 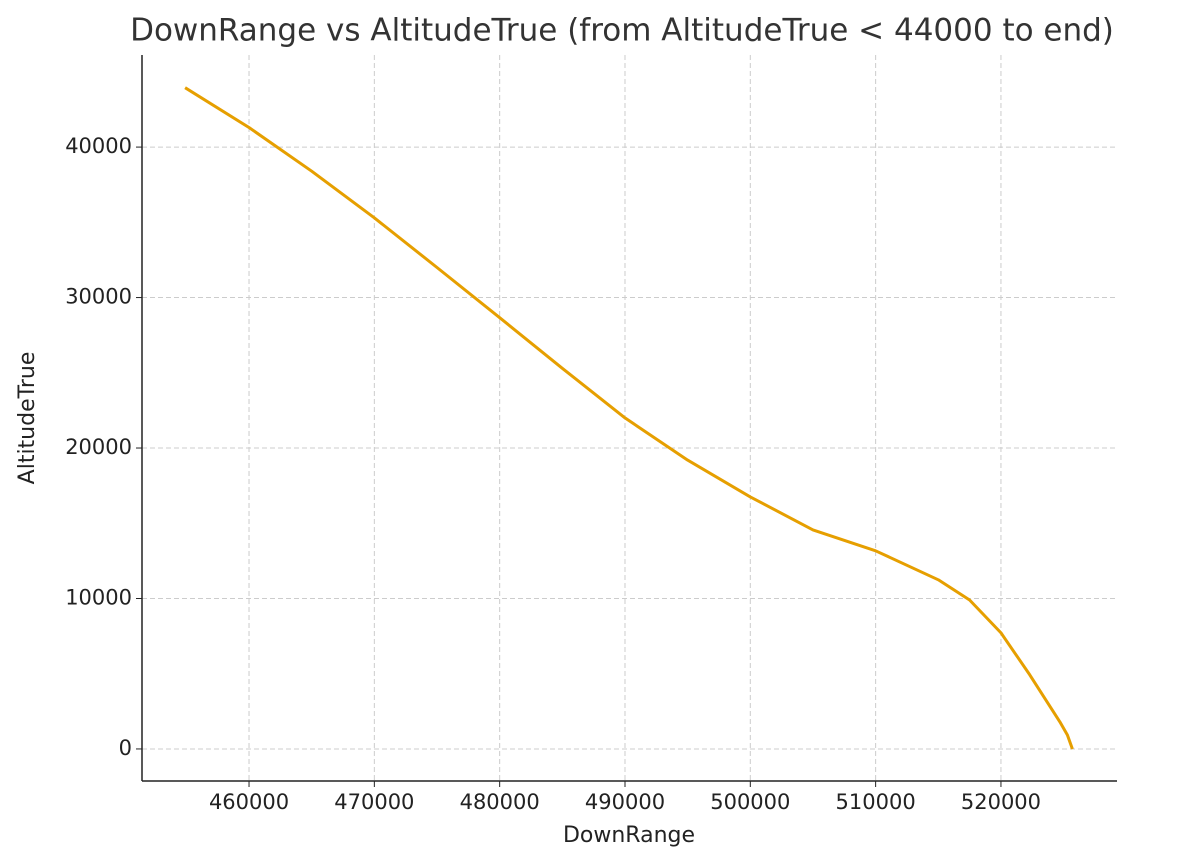 What do you see at coordinates (98, 146) in the screenshot?
I see `y-tick-label: 40000` at bounding box center [98, 146].